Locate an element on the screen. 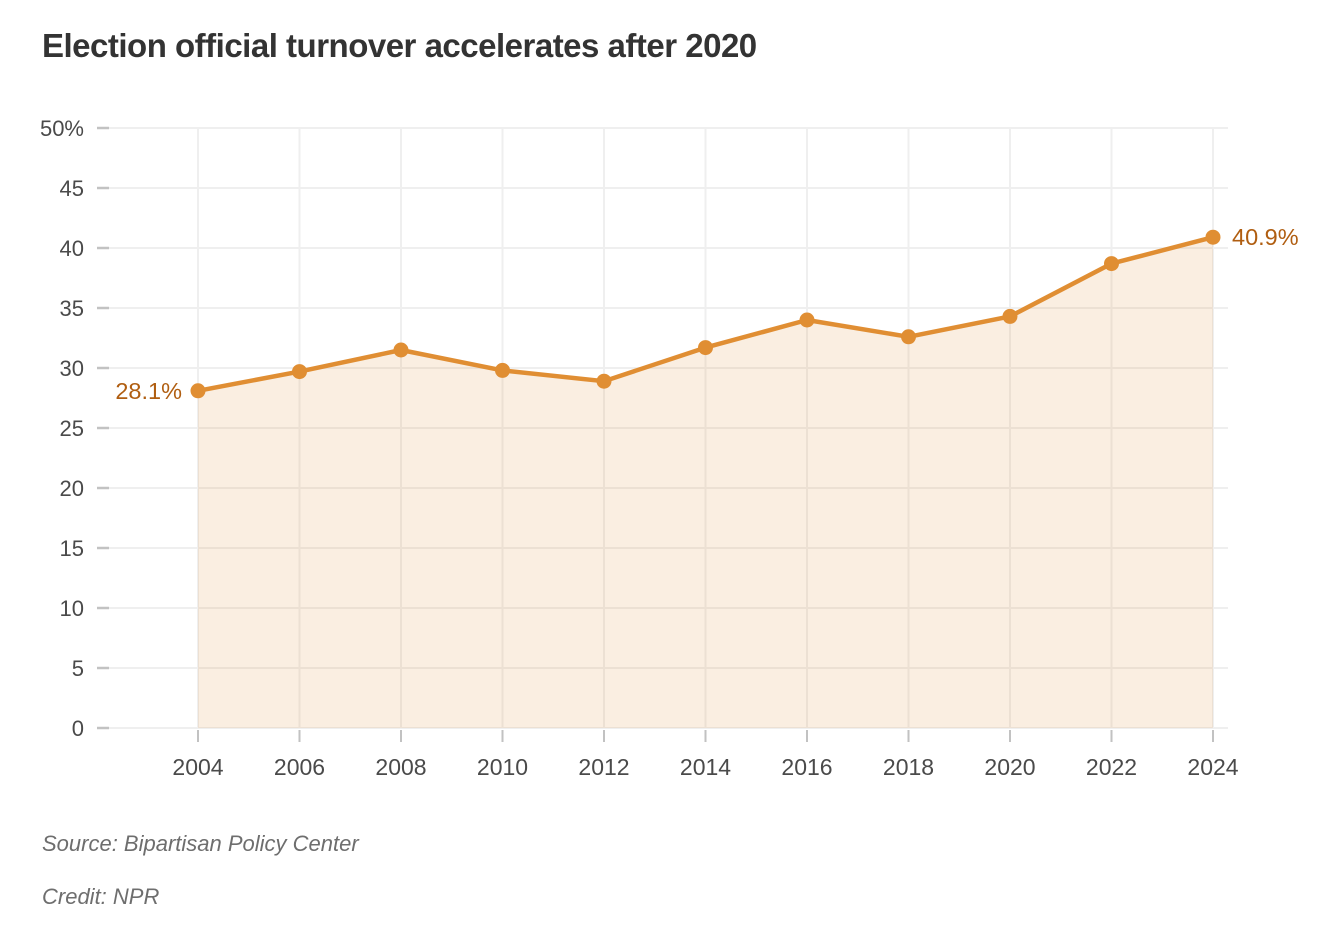 This screenshot has width=1330, height=940. x-axis-label: 2008 is located at coordinates (400, 767).